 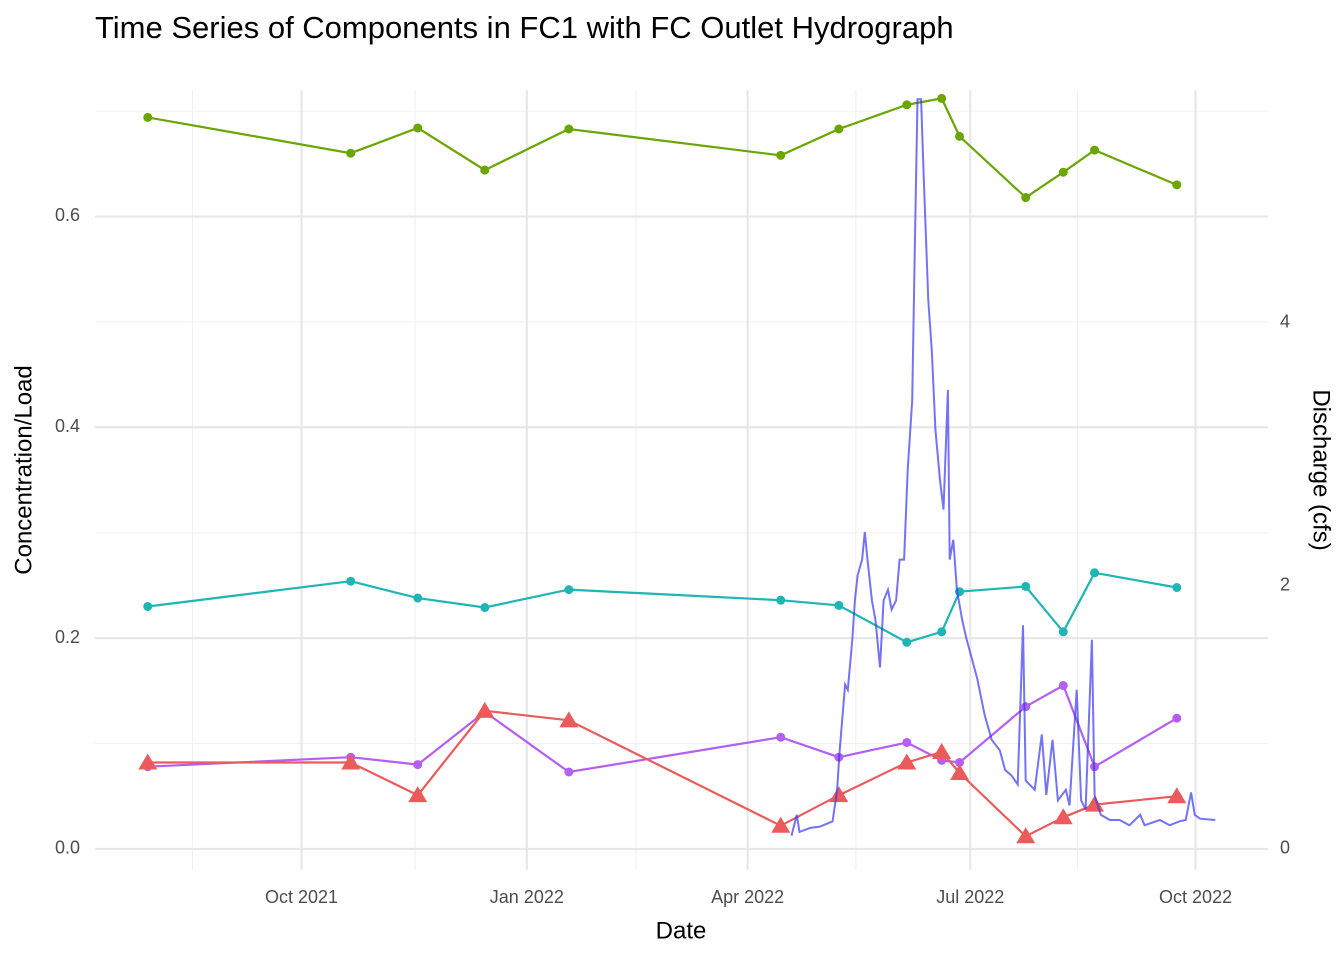 I want to click on x-tick-label: Jul 2022, so click(x=970, y=897).